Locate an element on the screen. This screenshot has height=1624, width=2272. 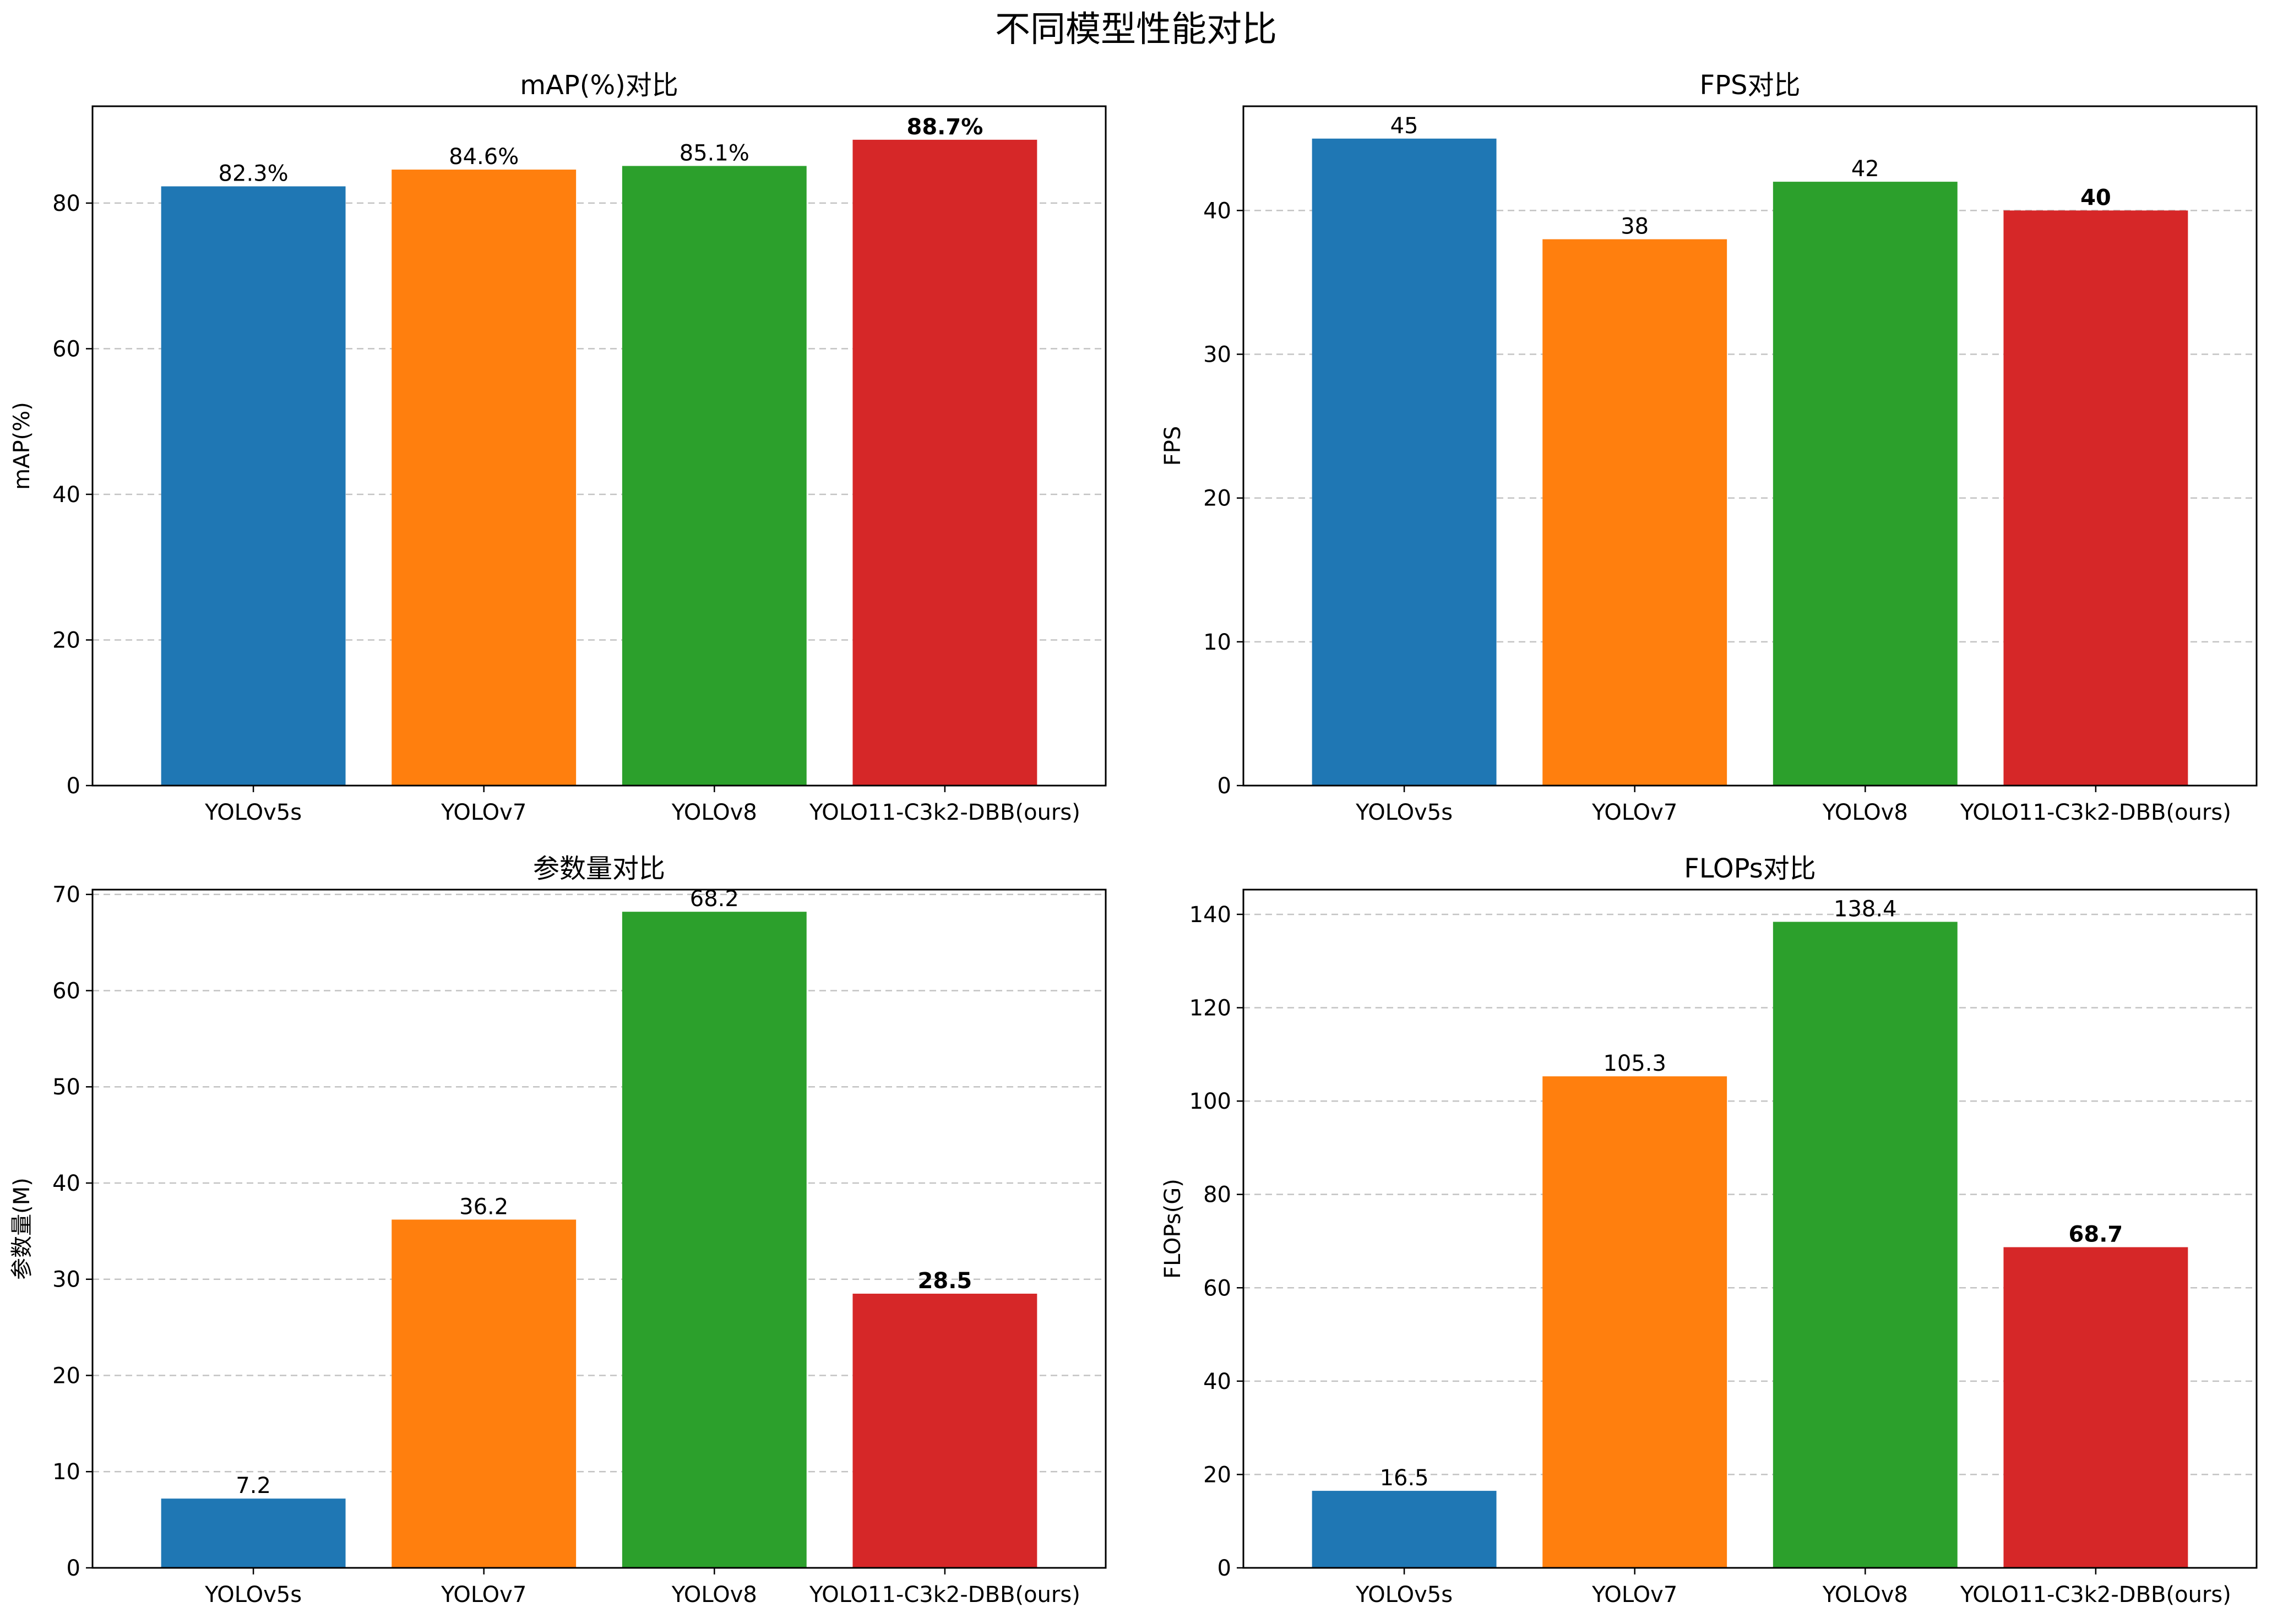
y-axis-label: FPS is located at coordinates (1173, 446).